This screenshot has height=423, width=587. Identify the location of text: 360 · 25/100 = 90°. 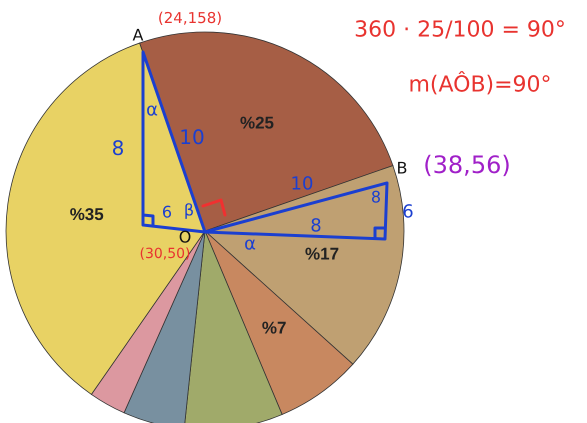
(460, 30).